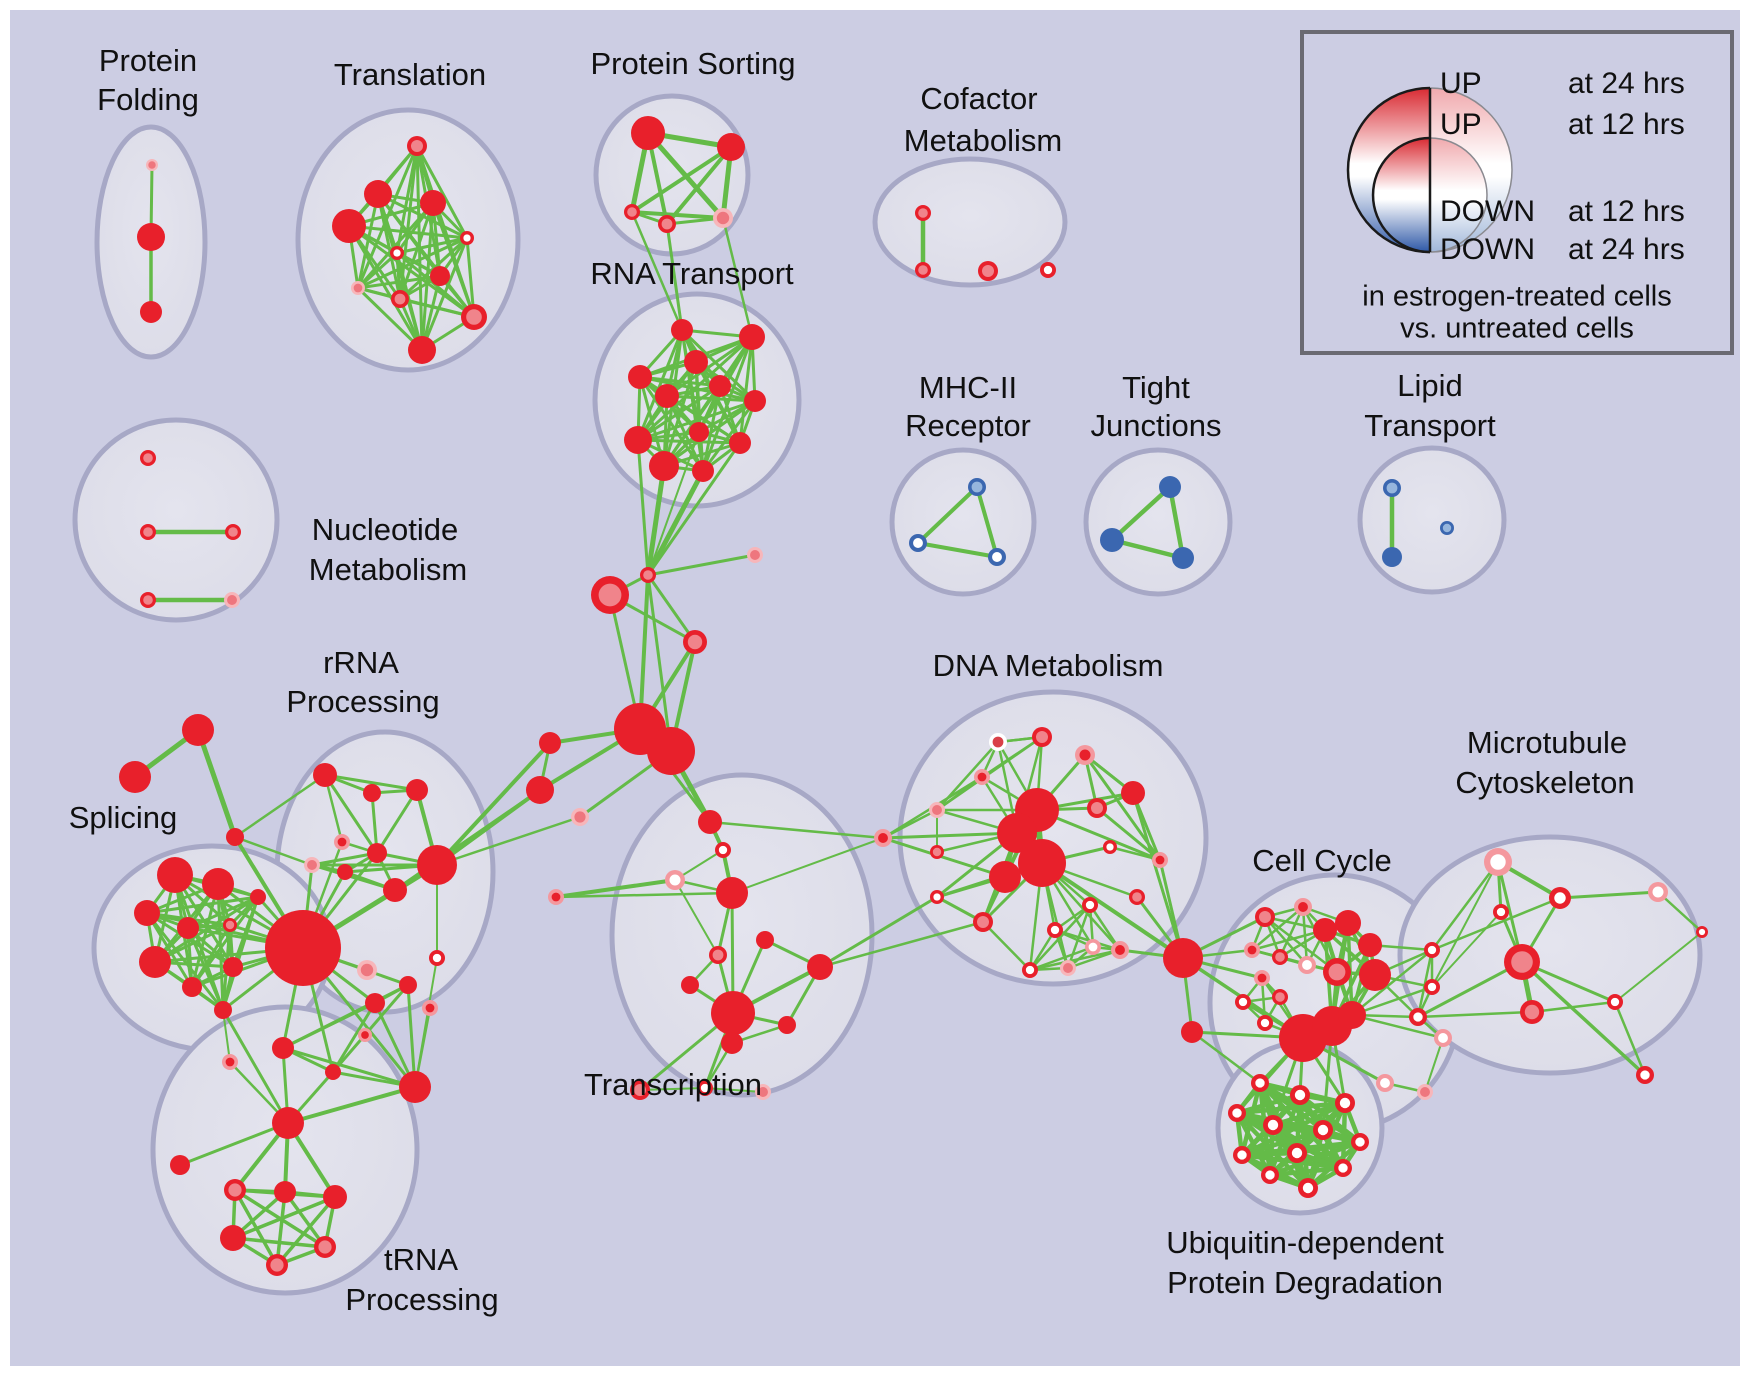 Image resolution: width=1750 pixels, height=1376 pixels. Describe the element at coordinates (640, 1090) in the screenshot. I see `network-node-tx13` at that location.